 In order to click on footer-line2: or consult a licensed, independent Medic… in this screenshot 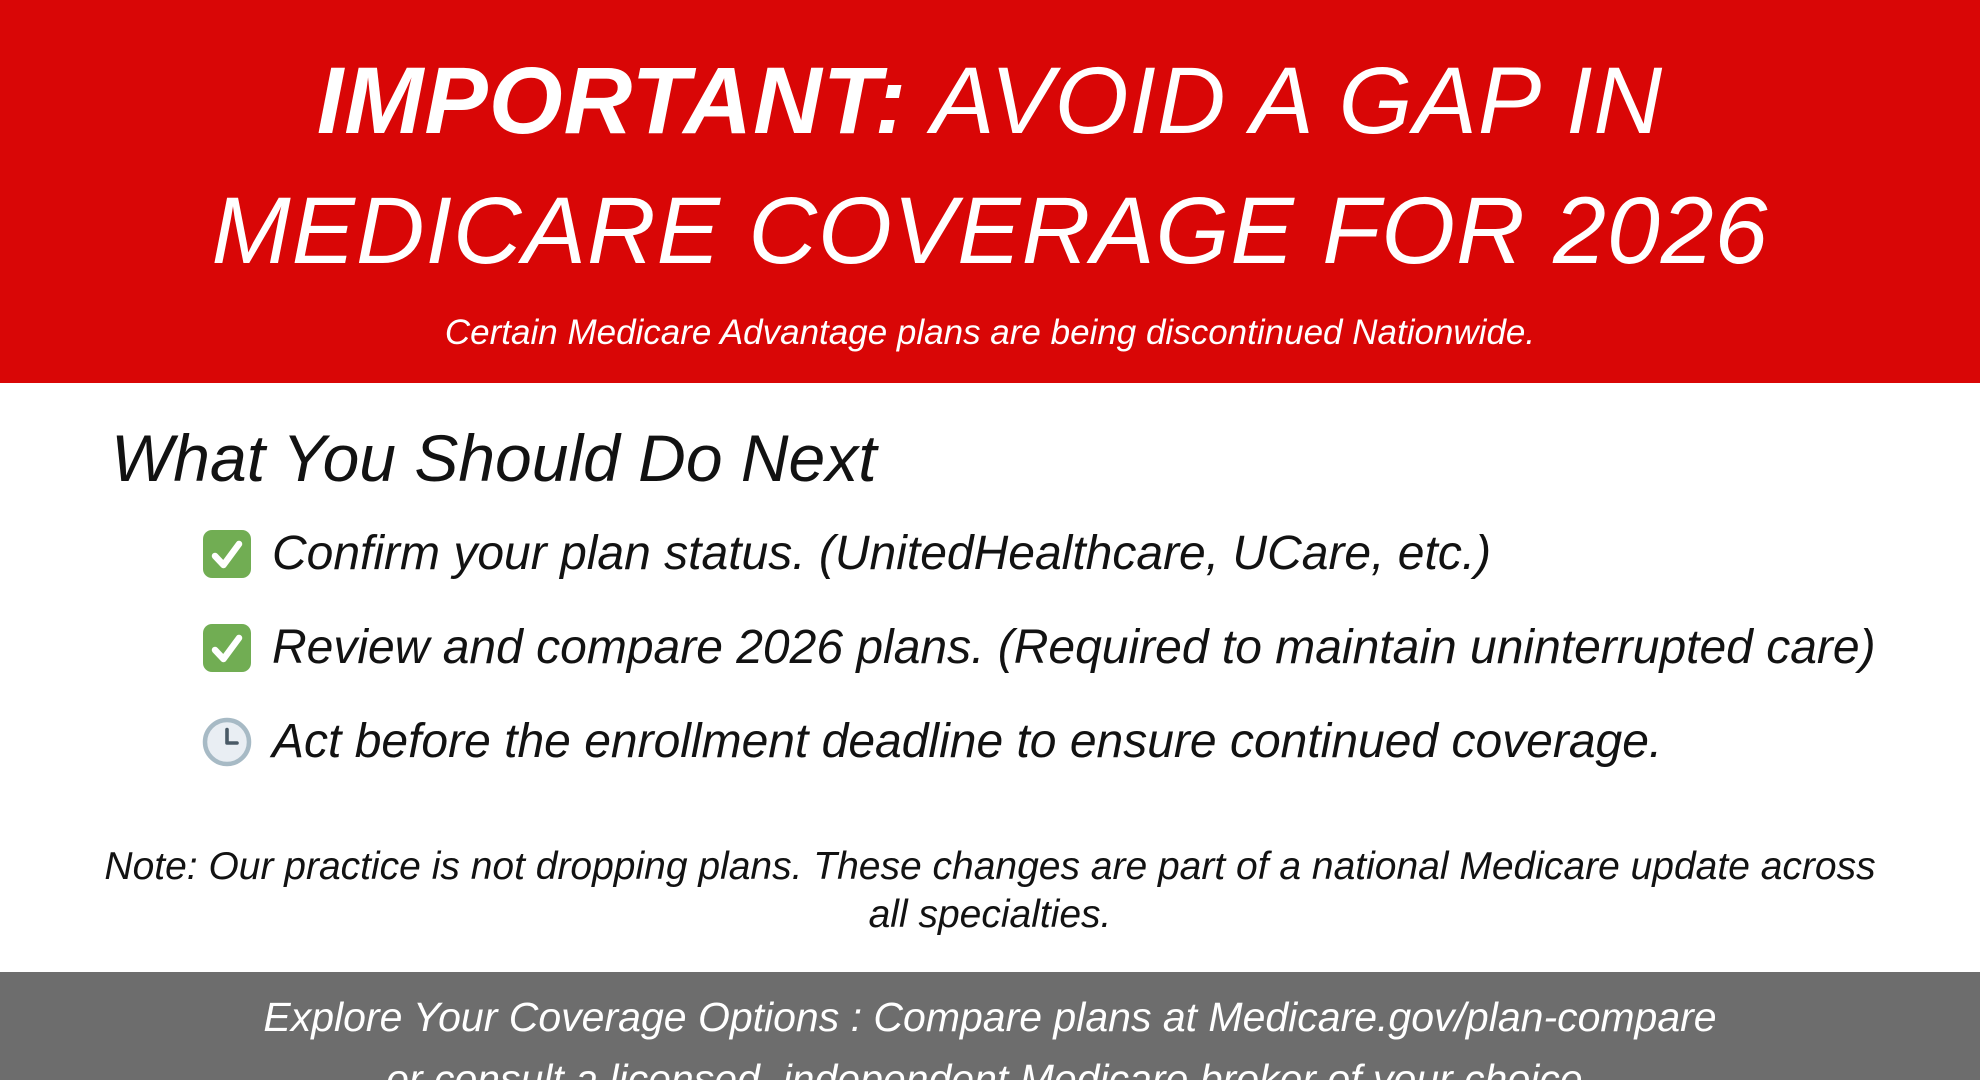, I will do `click(990, 1068)`.